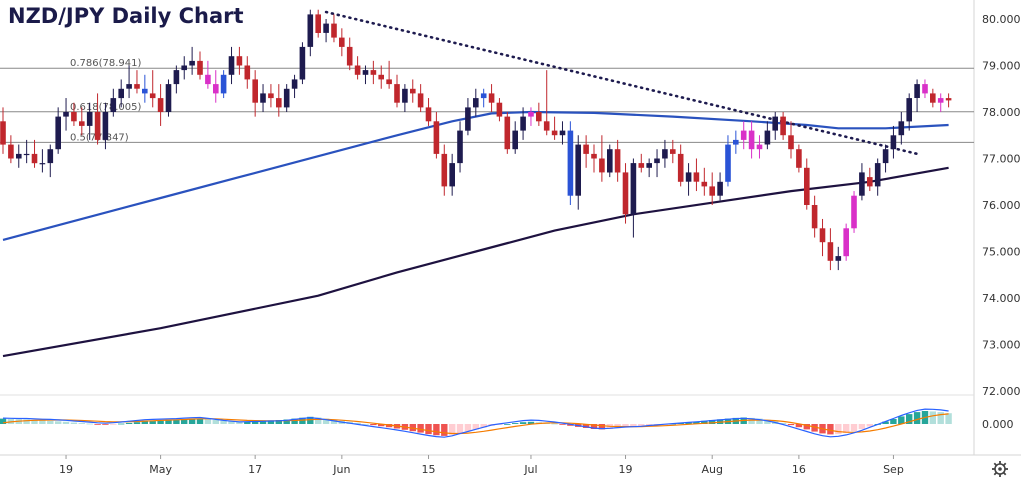 The width and height of the screenshot is (1021, 482). Describe the element at coordinates (1001, 112) in the screenshot. I see `price-tick-label: 78.000` at that location.